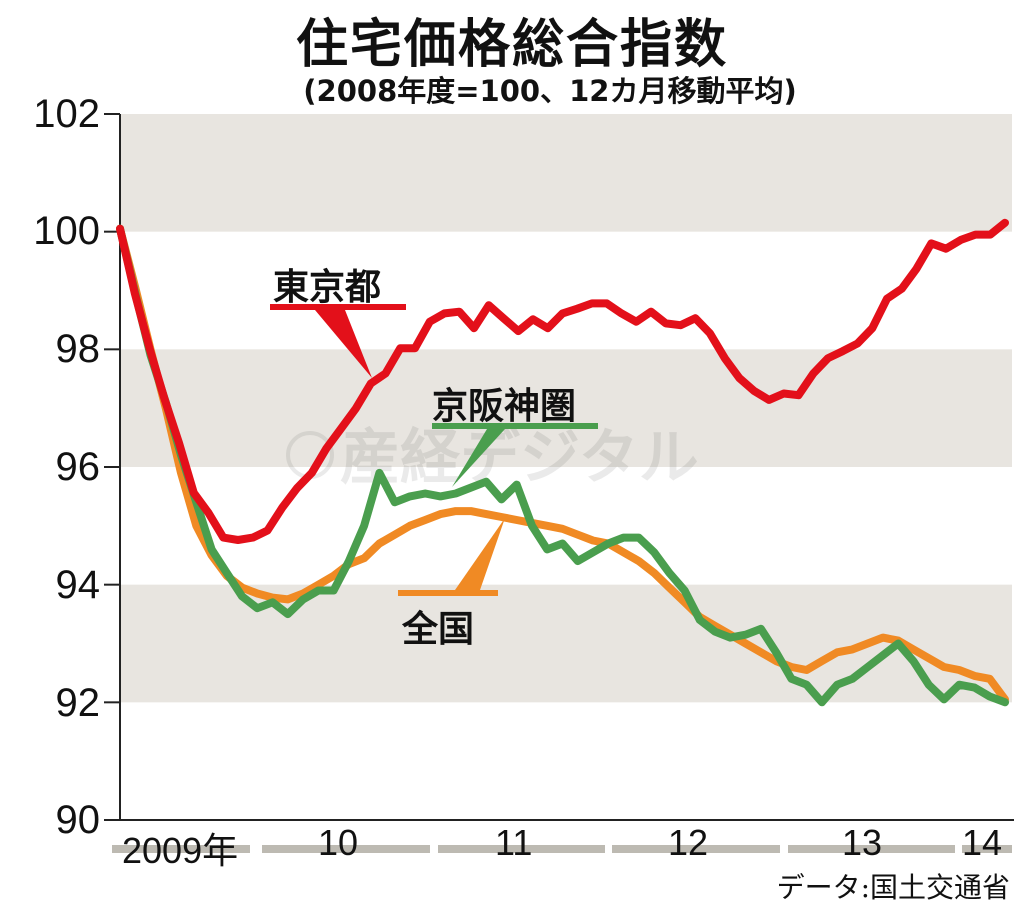  Describe the element at coordinates (78, 820) in the screenshot. I see `y-tick-label: 90` at that location.